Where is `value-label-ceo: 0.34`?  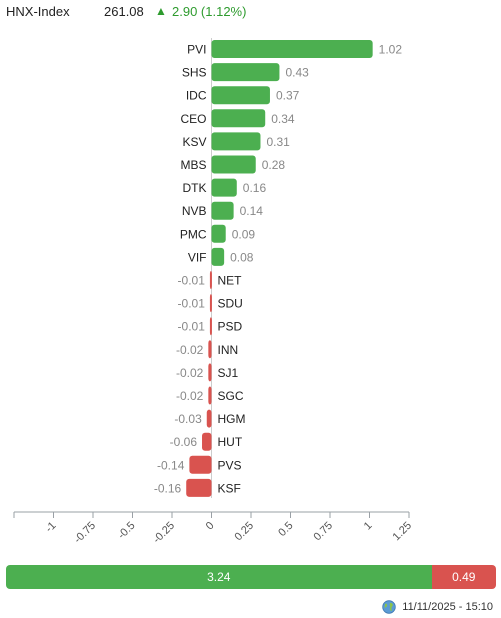 value-label-ceo: 0.34 is located at coordinates (283, 119).